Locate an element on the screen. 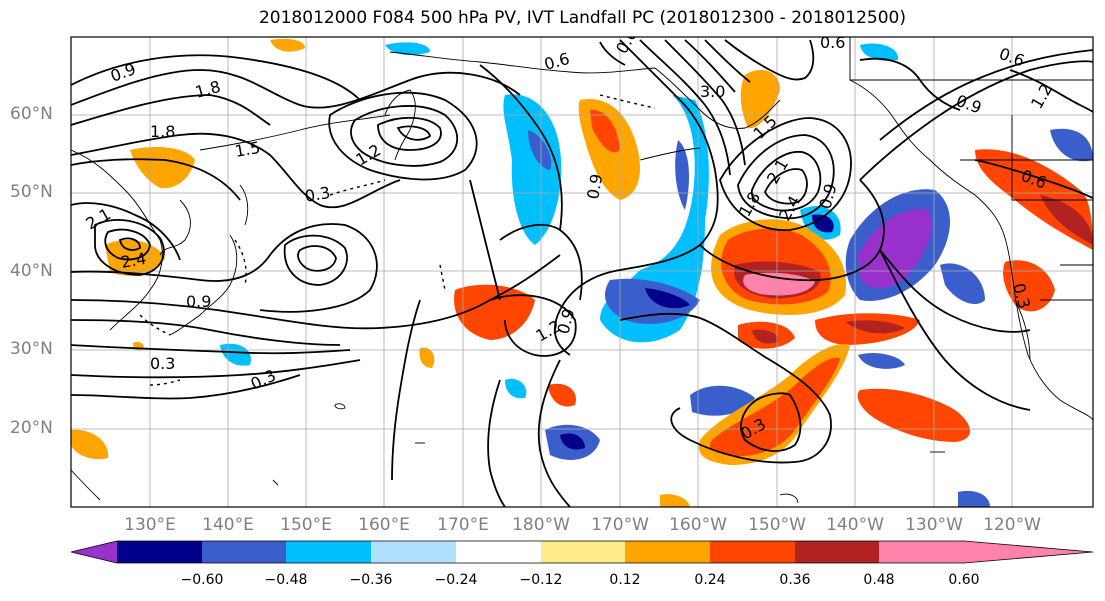  colorbar-outline is located at coordinates (582, 552).